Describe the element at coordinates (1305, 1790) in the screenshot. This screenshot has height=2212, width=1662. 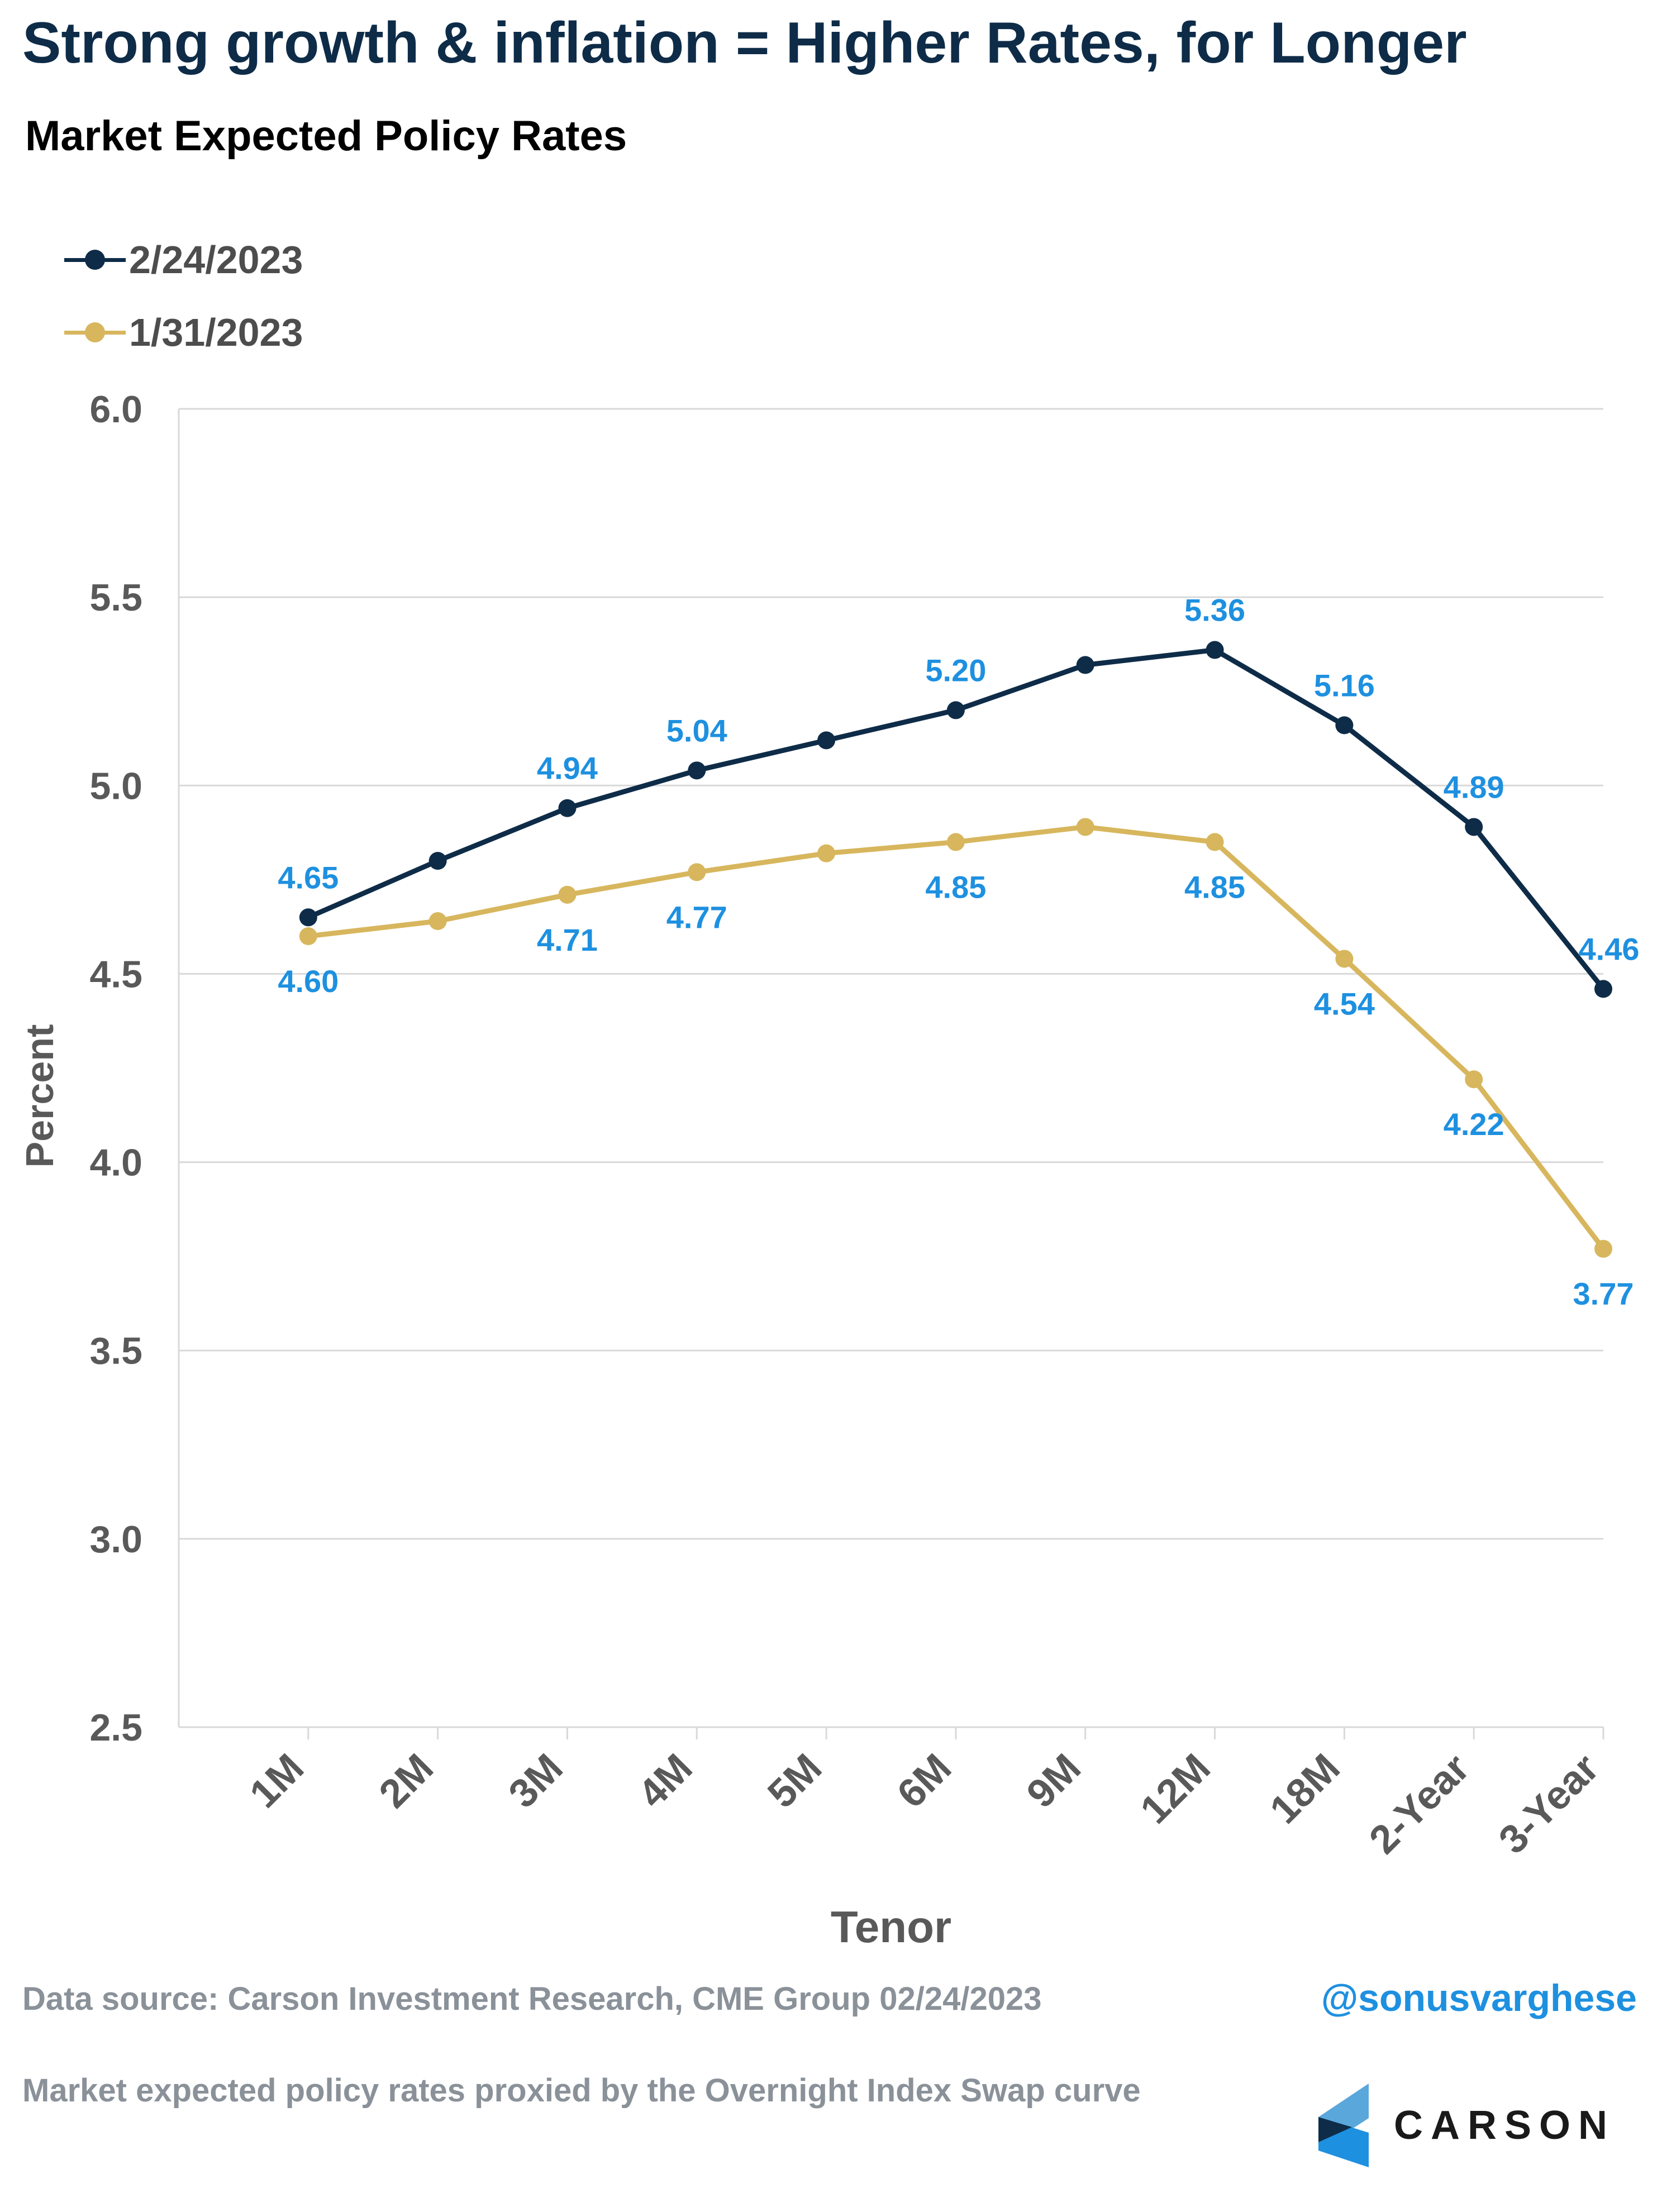
I see `x-tick-label: 18M` at that location.